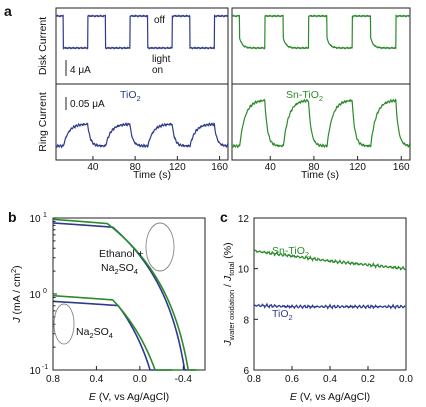  I want to click on panel-c-ylabel: Jwater oxidation / Jtotal (%), so click(229, 294).